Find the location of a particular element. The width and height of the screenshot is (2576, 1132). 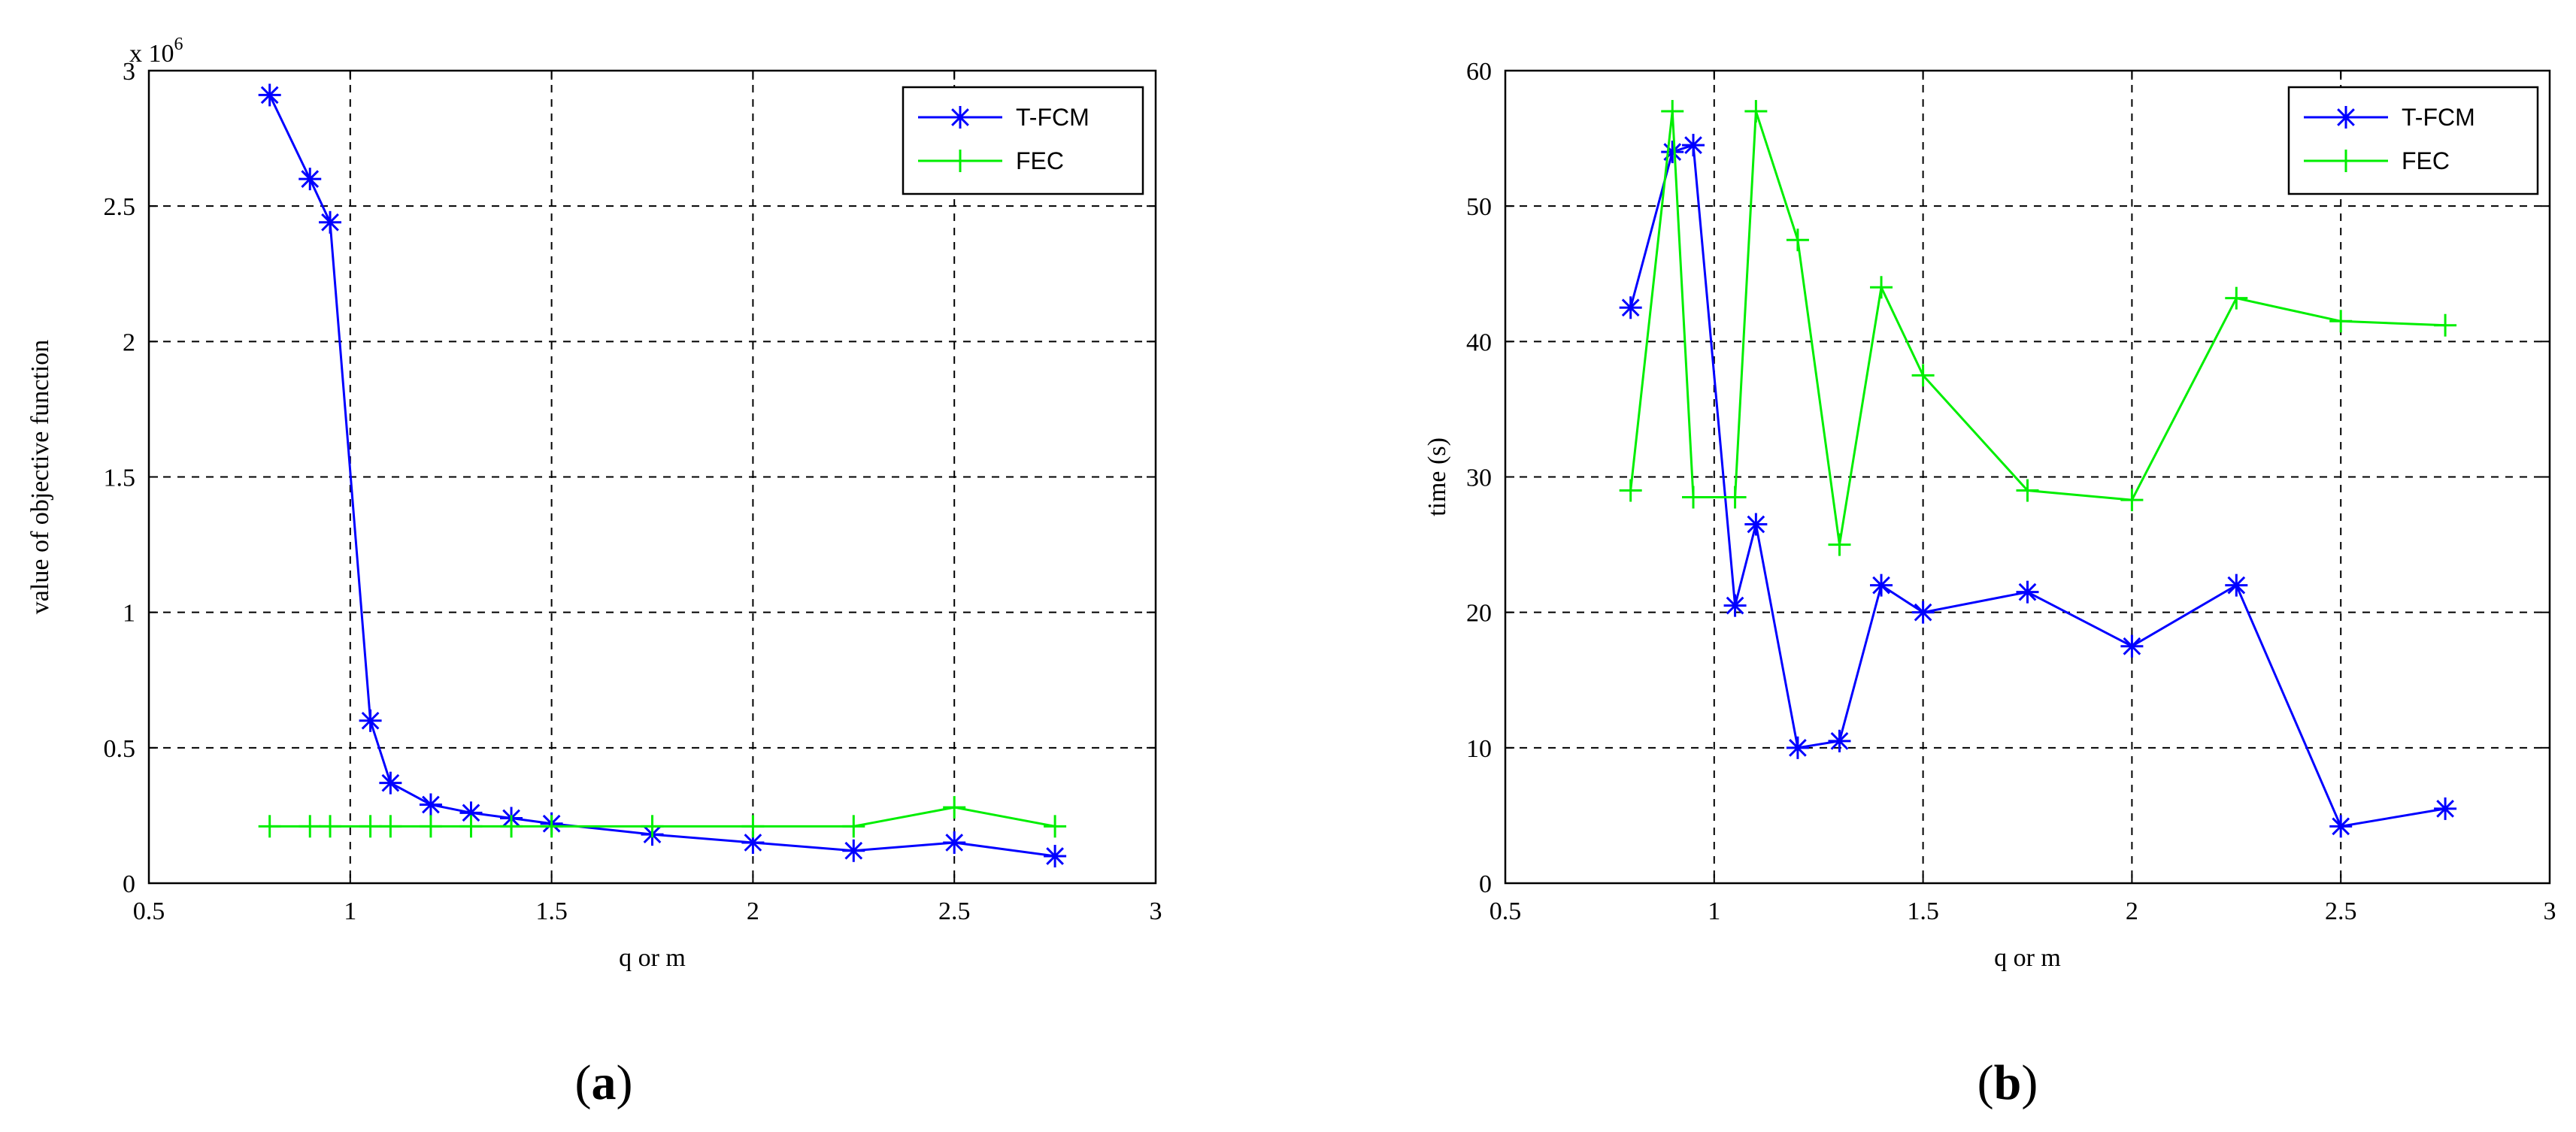

y-tick-label: 60 is located at coordinates (1479, 72).